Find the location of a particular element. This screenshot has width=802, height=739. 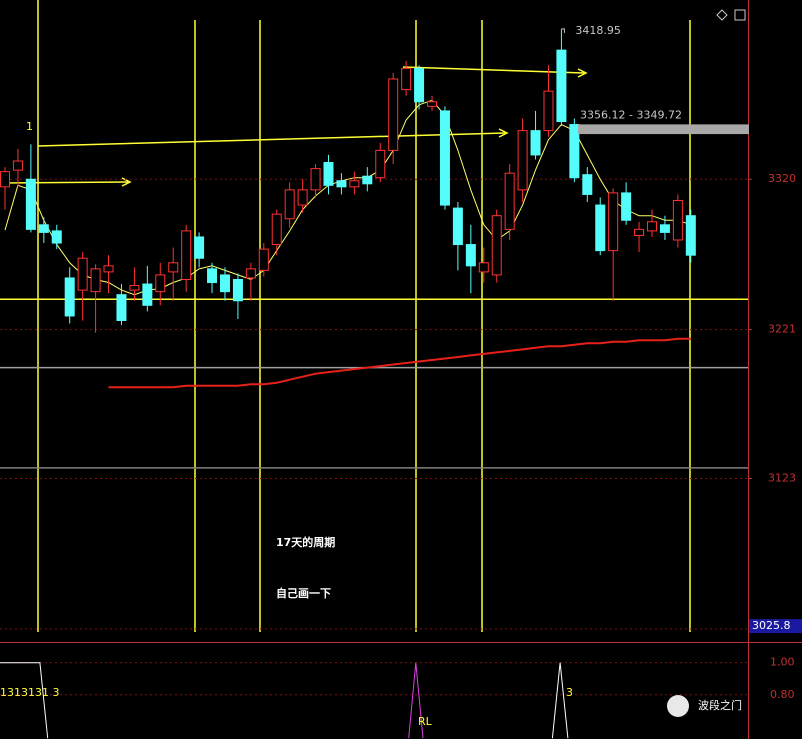

y-tick-label: 1.00 is located at coordinates (782, 662).